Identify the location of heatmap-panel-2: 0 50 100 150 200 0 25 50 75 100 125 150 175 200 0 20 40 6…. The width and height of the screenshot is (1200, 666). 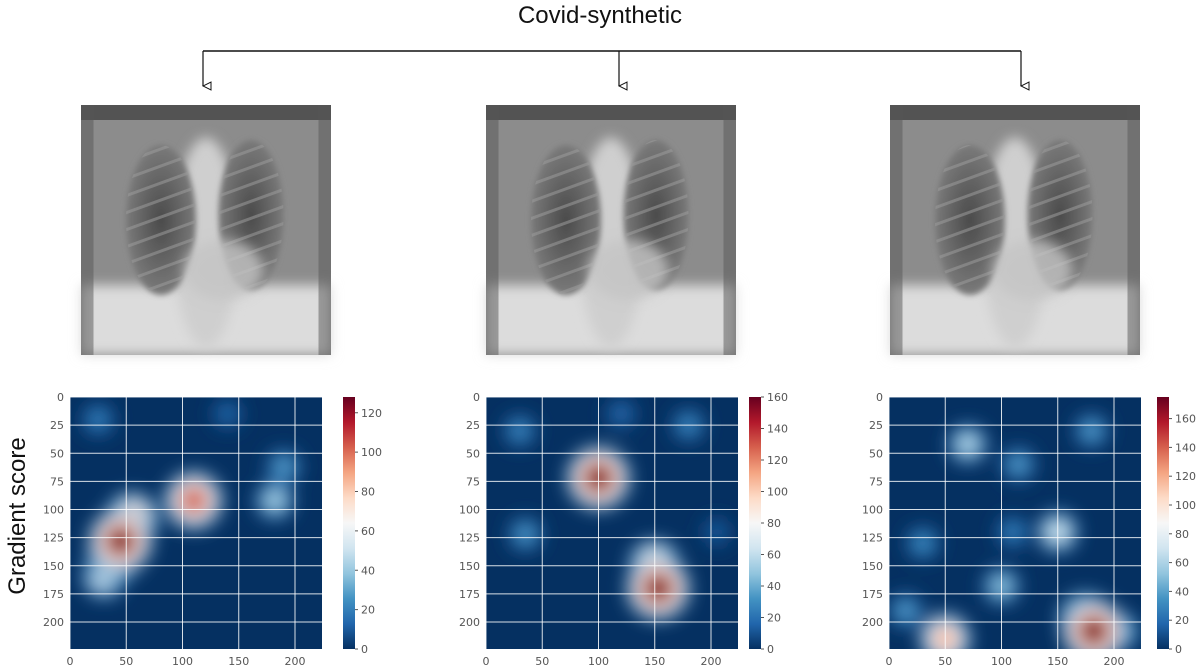
(623, 528).